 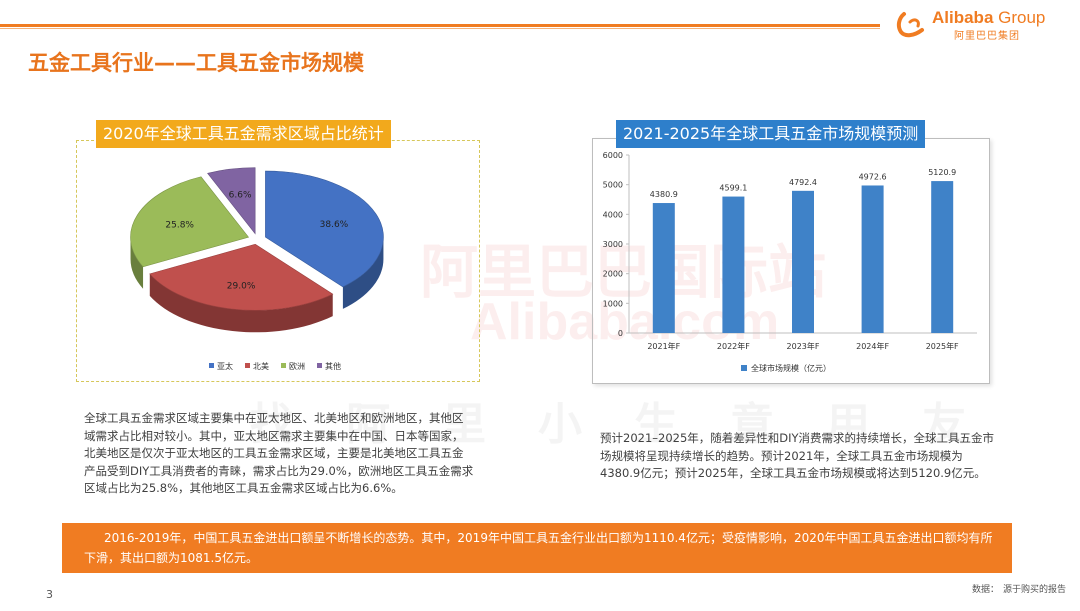 I want to click on header-rule-thin, so click(x=440, y=28).